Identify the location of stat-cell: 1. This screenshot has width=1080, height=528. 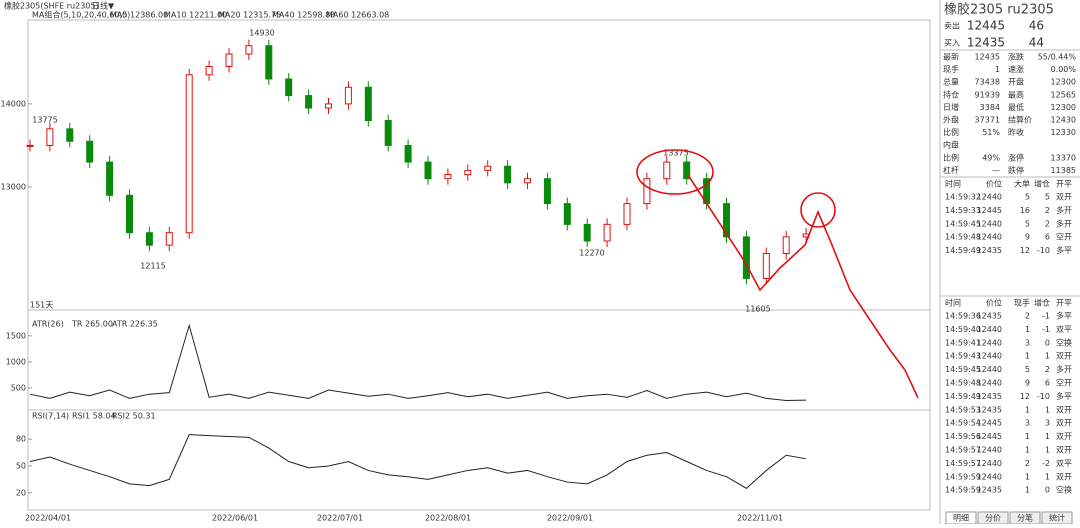
(997, 69).